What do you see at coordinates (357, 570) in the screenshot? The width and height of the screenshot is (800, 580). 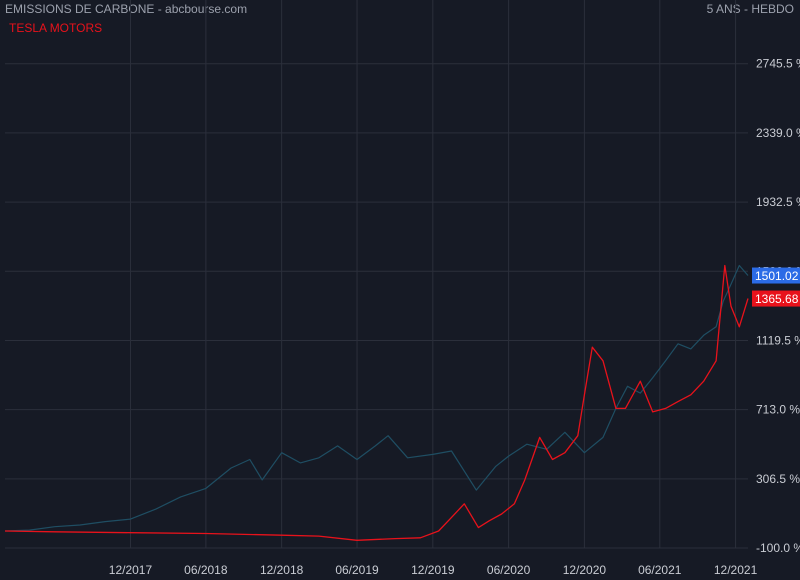 I see `x-tick-label: 06/2019` at bounding box center [357, 570].